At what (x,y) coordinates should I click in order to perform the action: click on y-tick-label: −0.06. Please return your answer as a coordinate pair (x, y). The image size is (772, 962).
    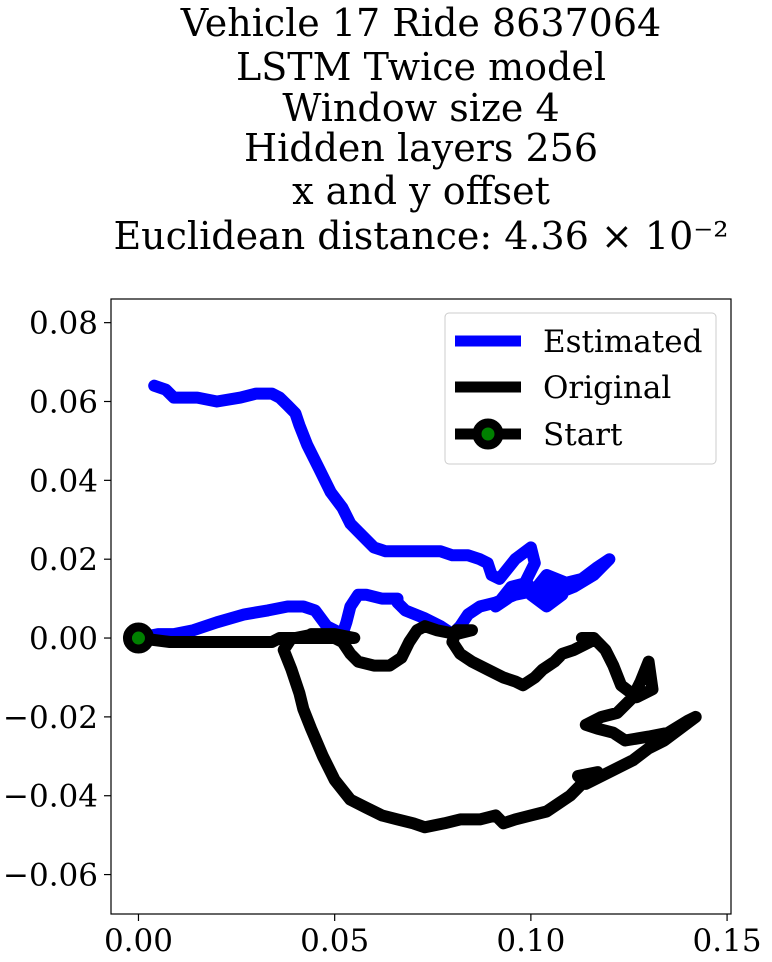
    Looking at the image, I should click on (50, 876).